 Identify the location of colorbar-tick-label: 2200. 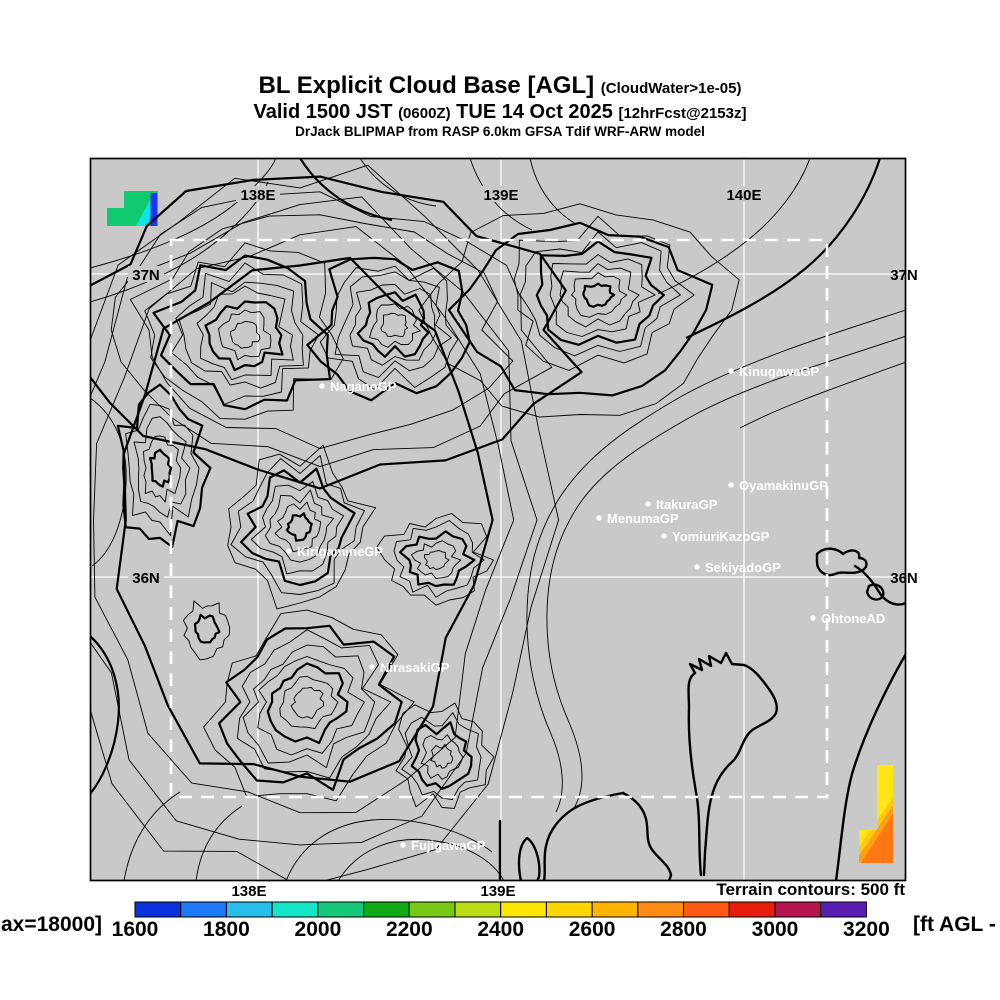
(409, 929).